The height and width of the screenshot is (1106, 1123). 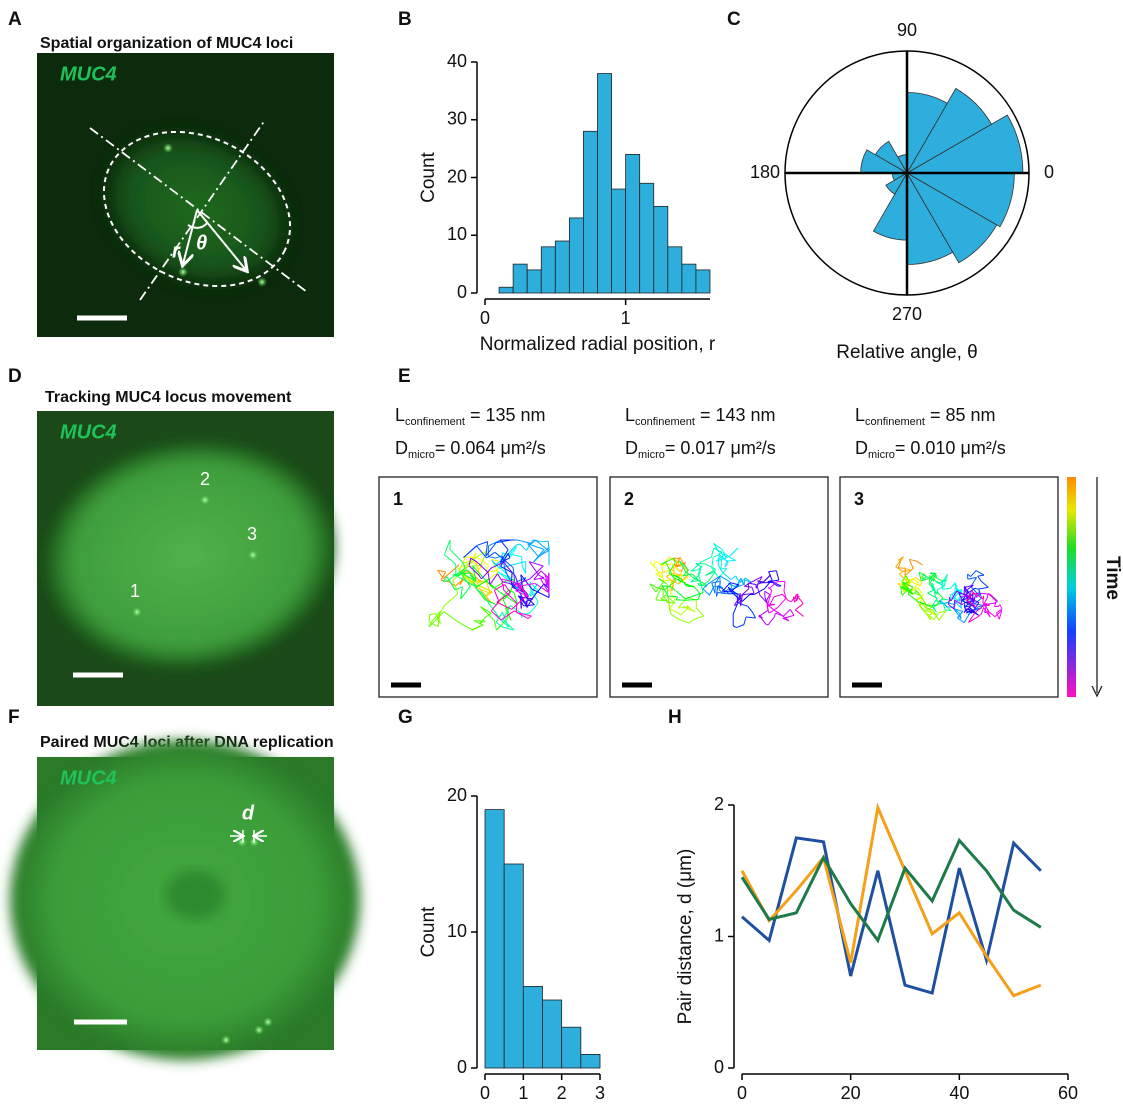 What do you see at coordinates (176, 251) in the screenshot?
I see `annotation: r` at bounding box center [176, 251].